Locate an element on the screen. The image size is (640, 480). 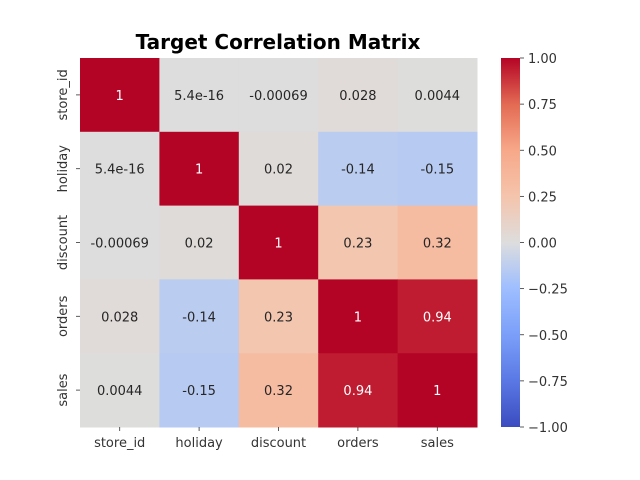
colorbar-tick-label: 0.00 is located at coordinates (542, 244).